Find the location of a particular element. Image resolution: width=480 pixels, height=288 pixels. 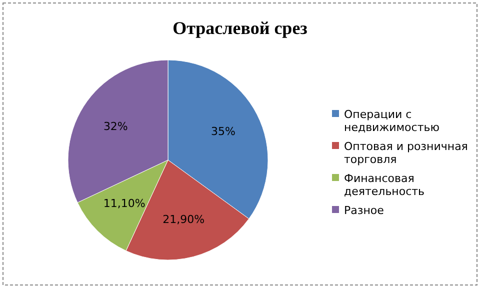

legend-label: Разное is located at coordinates (364, 210).